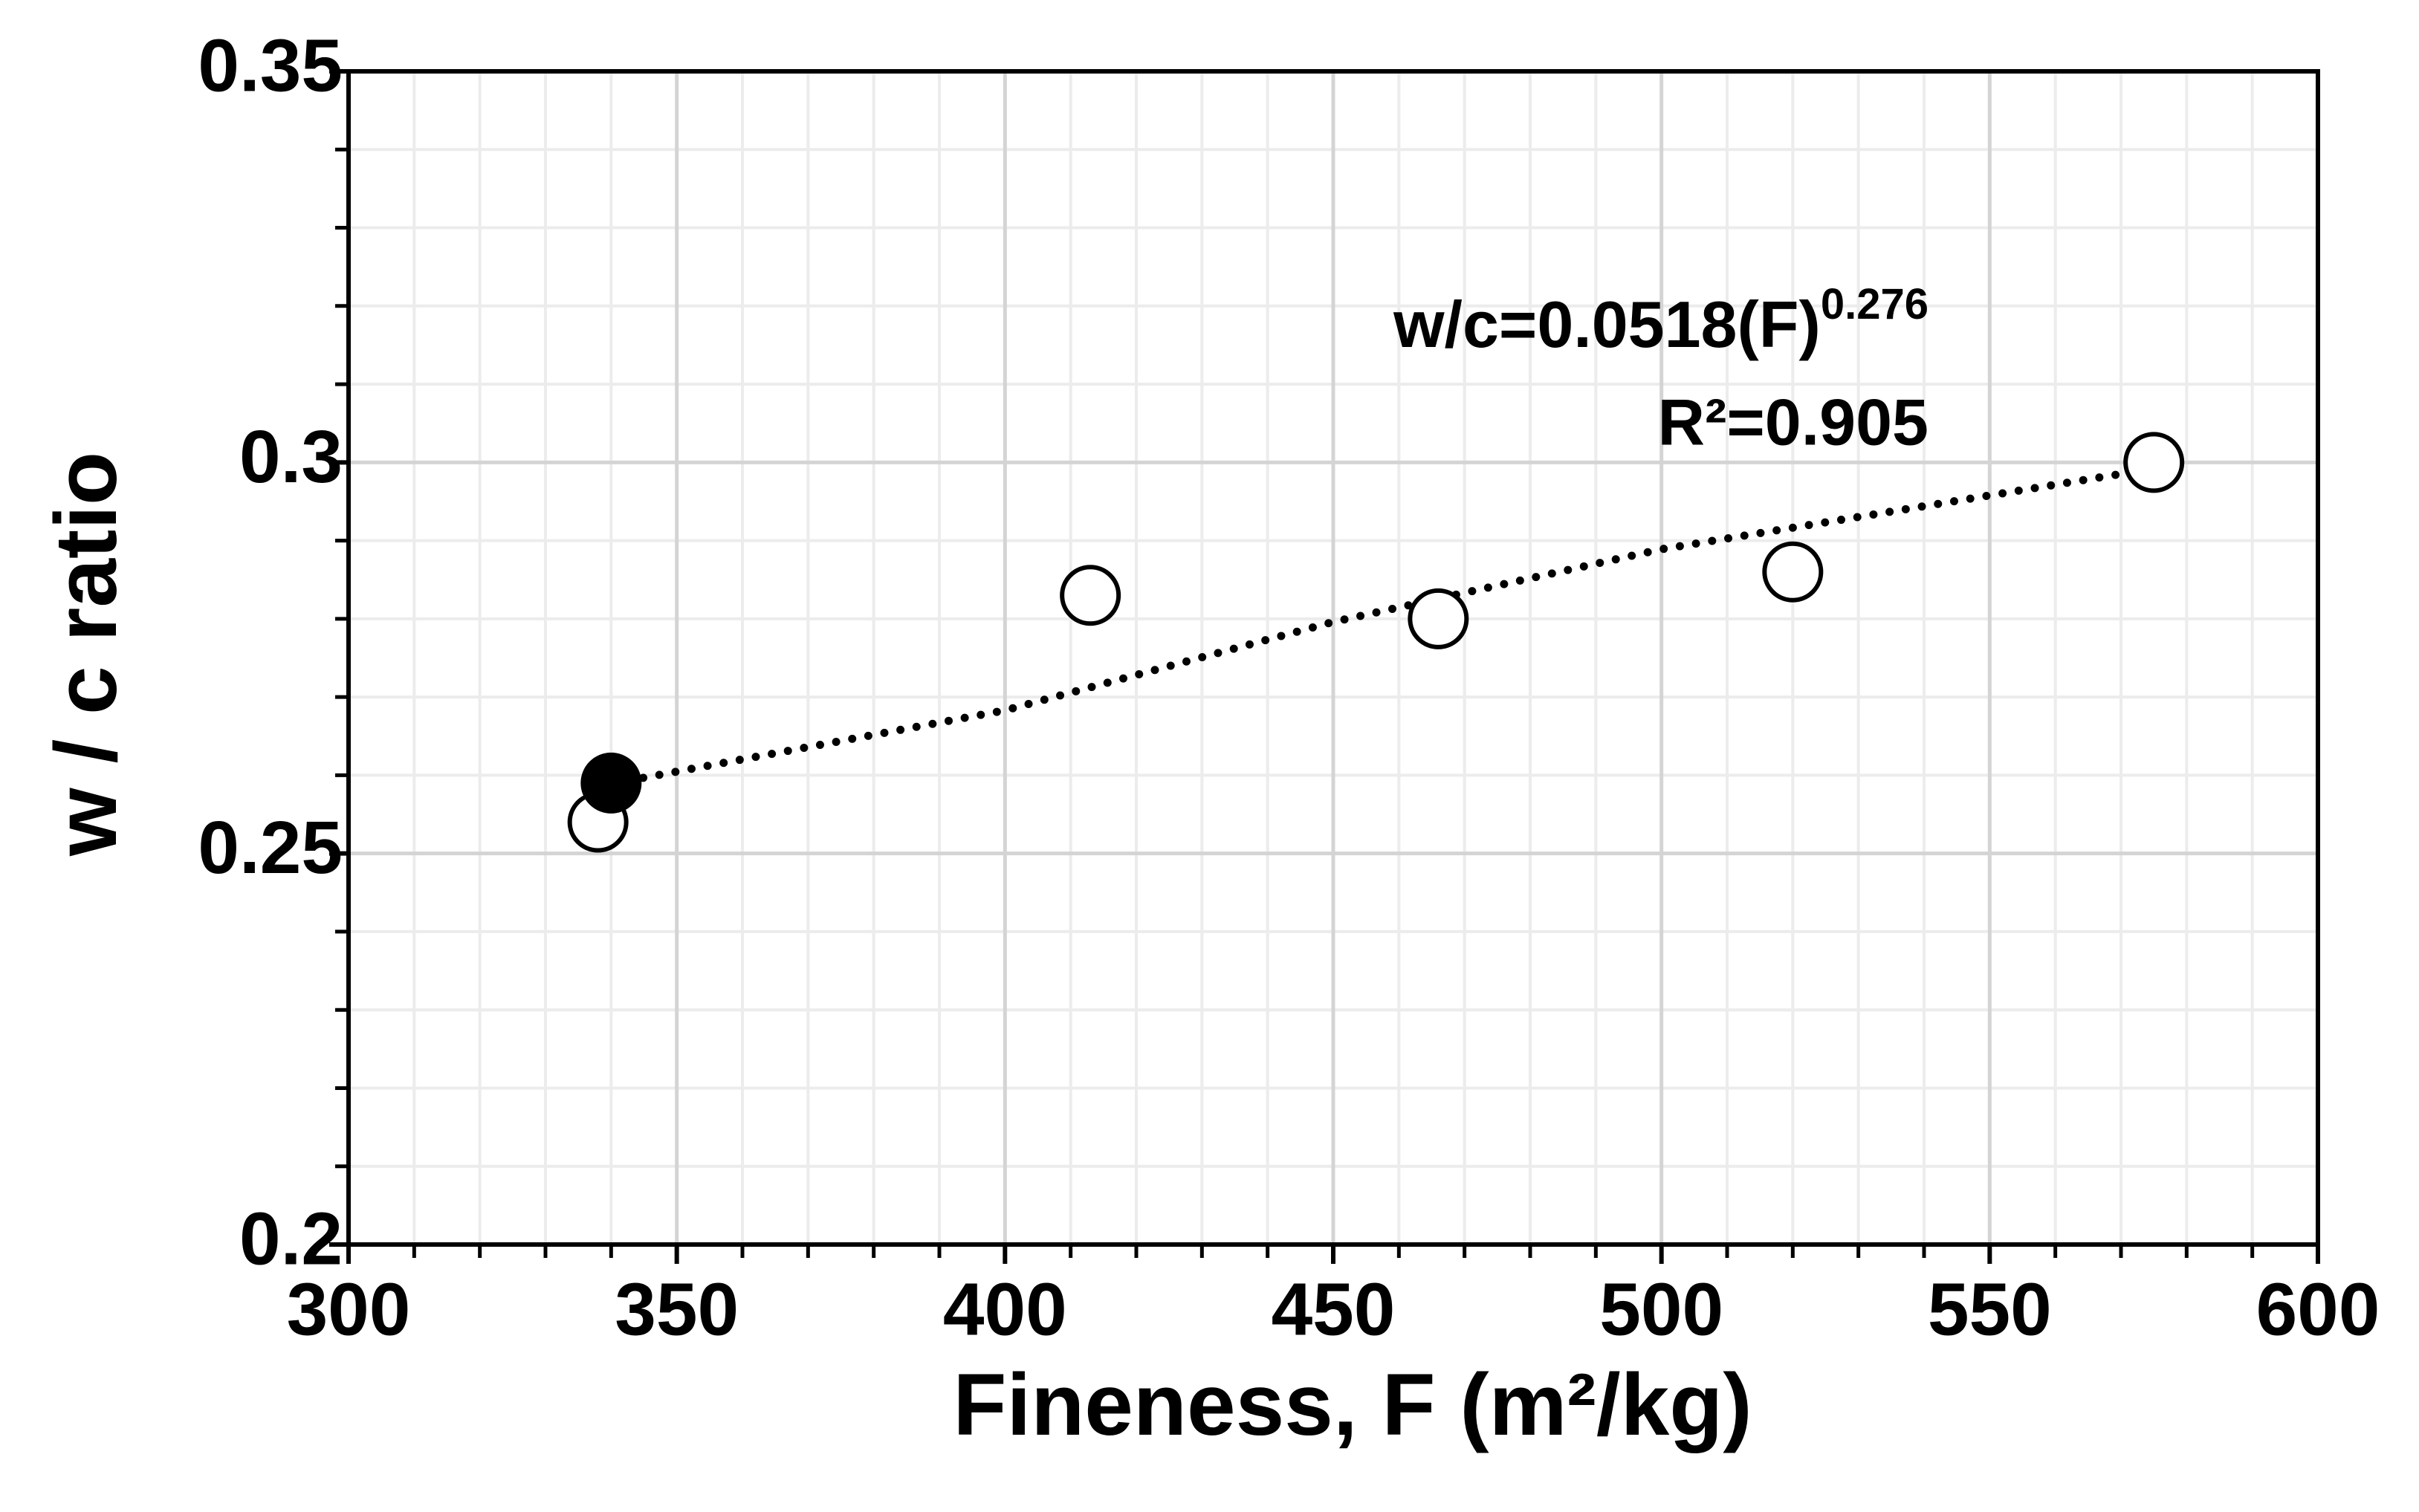 The image size is (2419, 1512). What do you see at coordinates (270, 65) in the screenshot?
I see `y-tick-label: 0.35` at bounding box center [270, 65].